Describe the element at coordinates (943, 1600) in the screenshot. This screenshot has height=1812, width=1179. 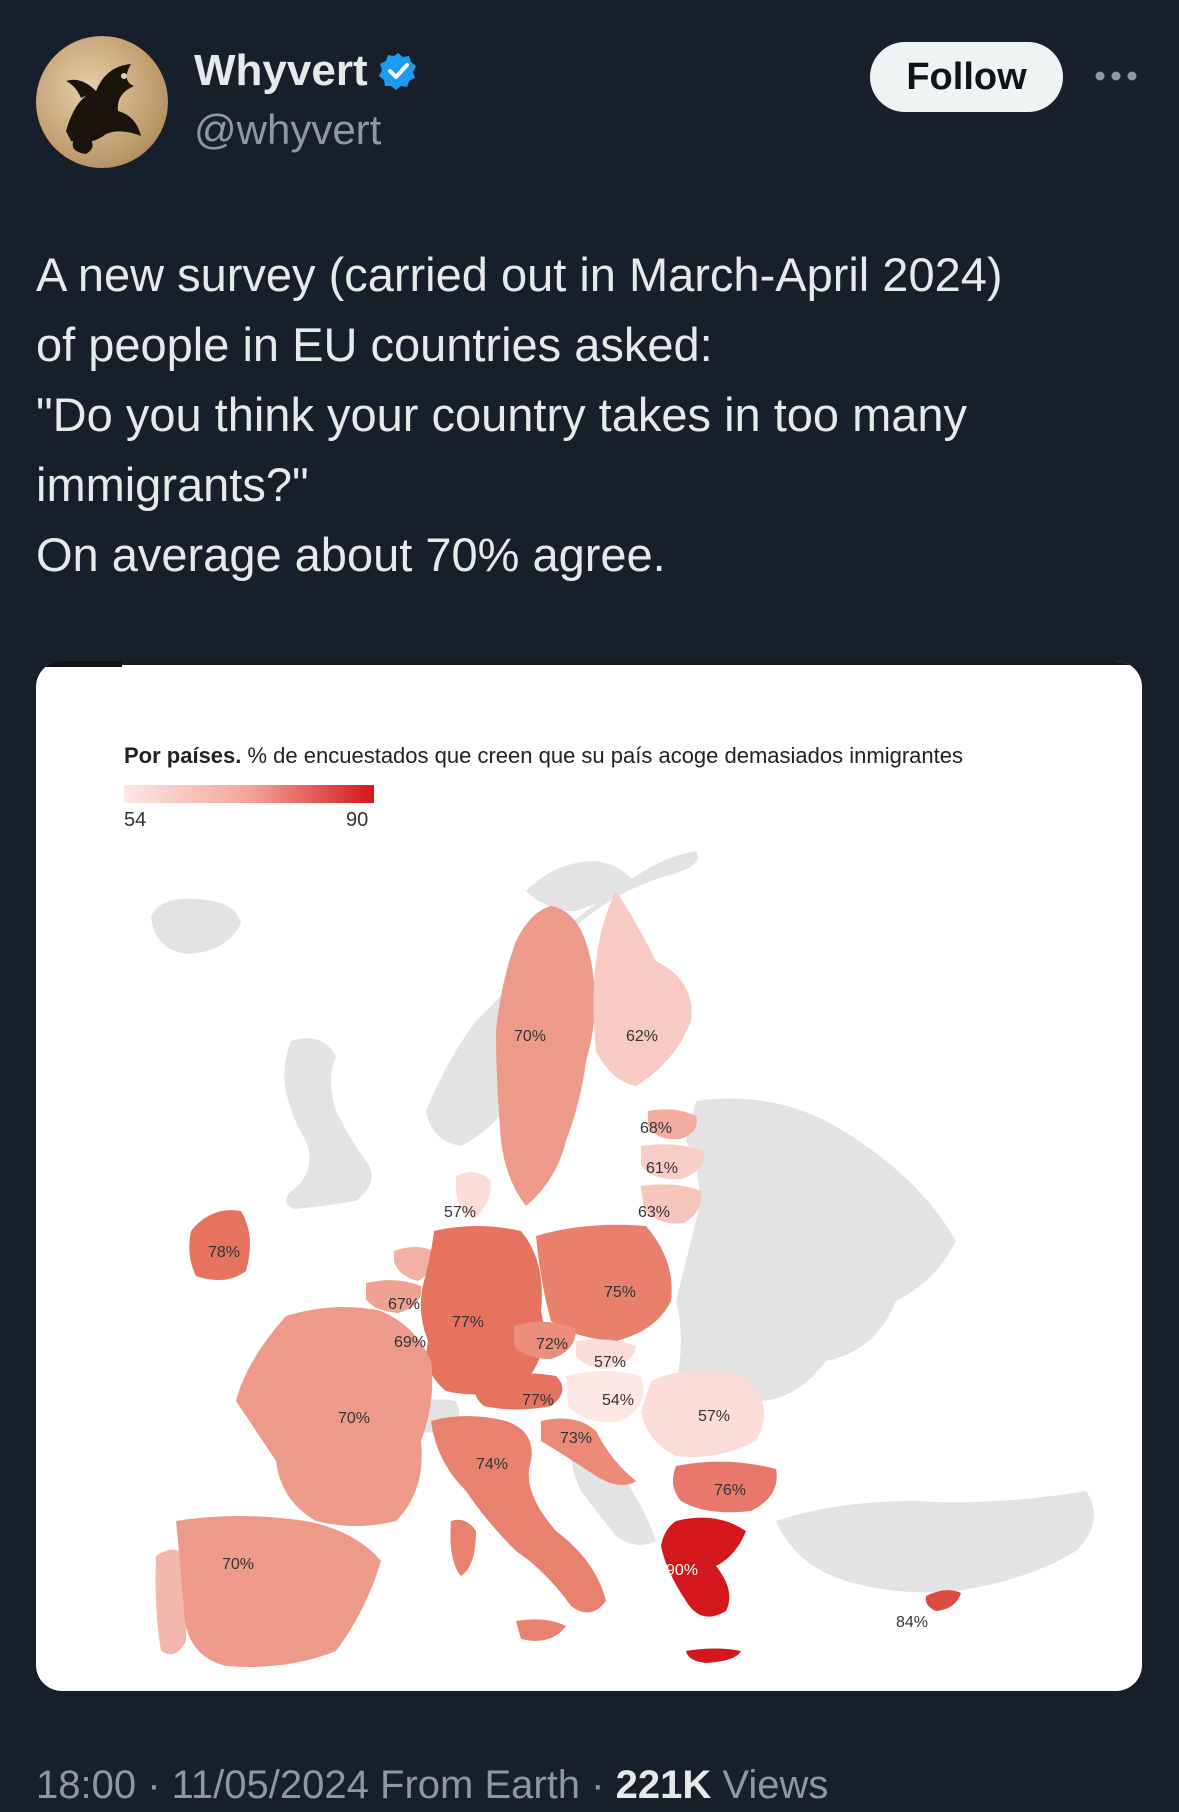
I see `country-cyprus` at that location.